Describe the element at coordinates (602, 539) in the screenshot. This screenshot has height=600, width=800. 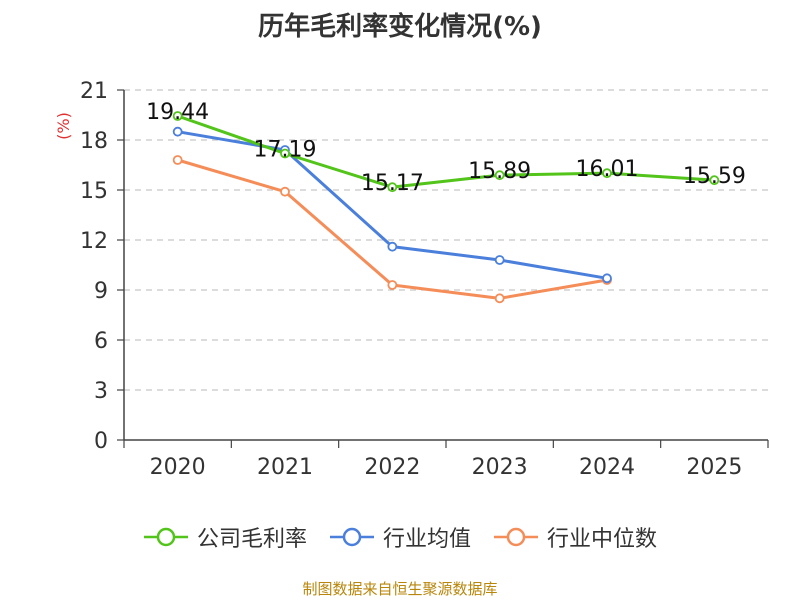
I see `legend-label: 行业中位数` at that location.